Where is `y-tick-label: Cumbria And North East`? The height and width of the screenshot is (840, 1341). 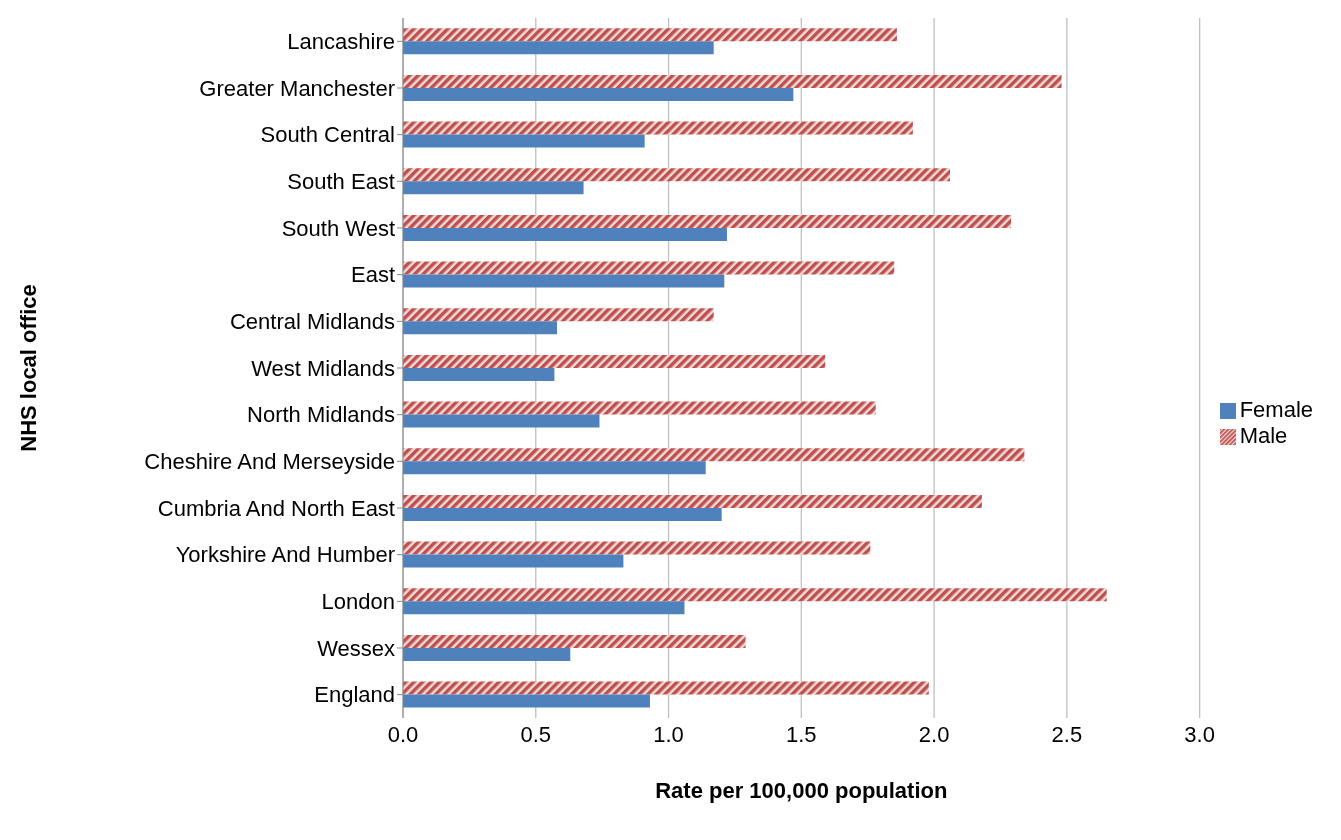 y-tick-label: Cumbria And North East is located at coordinates (276, 508).